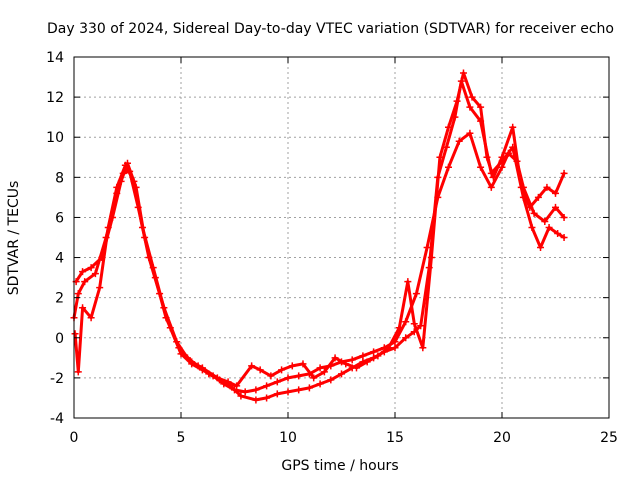 Image resolution: width=640 pixels, height=480 pixels. What do you see at coordinates (59, 178) in the screenshot?
I see `y-tick-label: 8` at bounding box center [59, 178].